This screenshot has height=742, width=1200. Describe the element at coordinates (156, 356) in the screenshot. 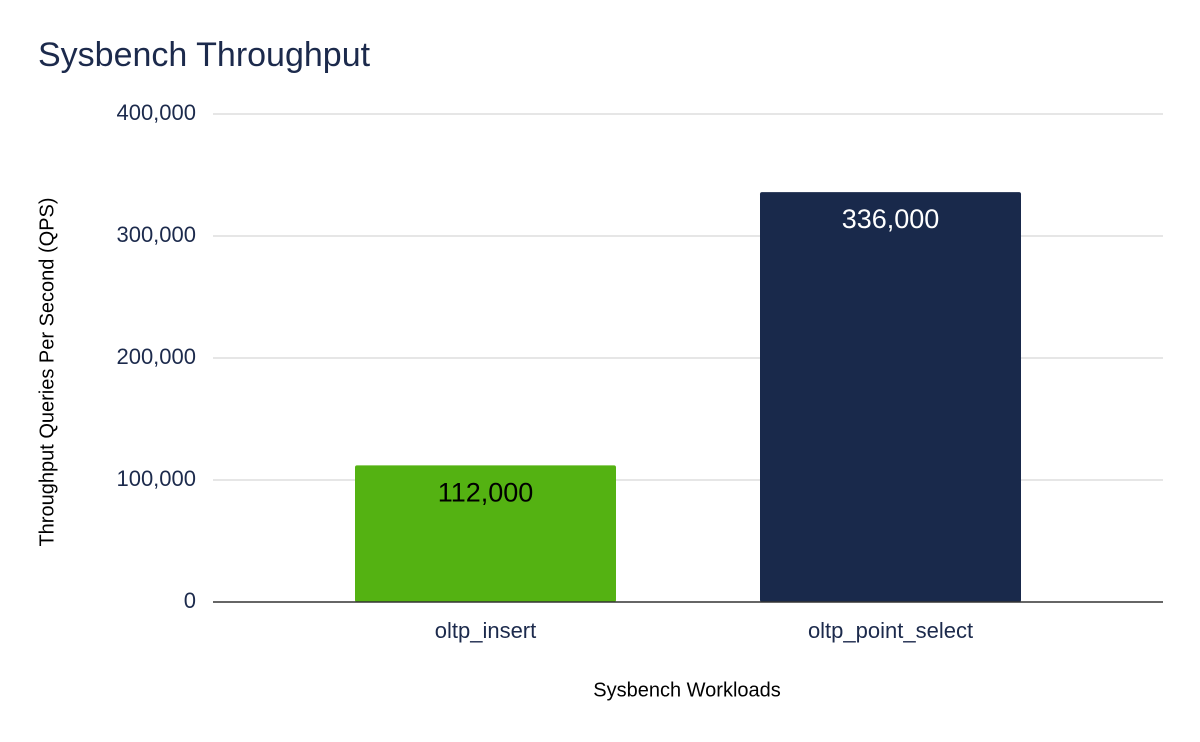

I see `y-tick-label: 200,000` at that location.